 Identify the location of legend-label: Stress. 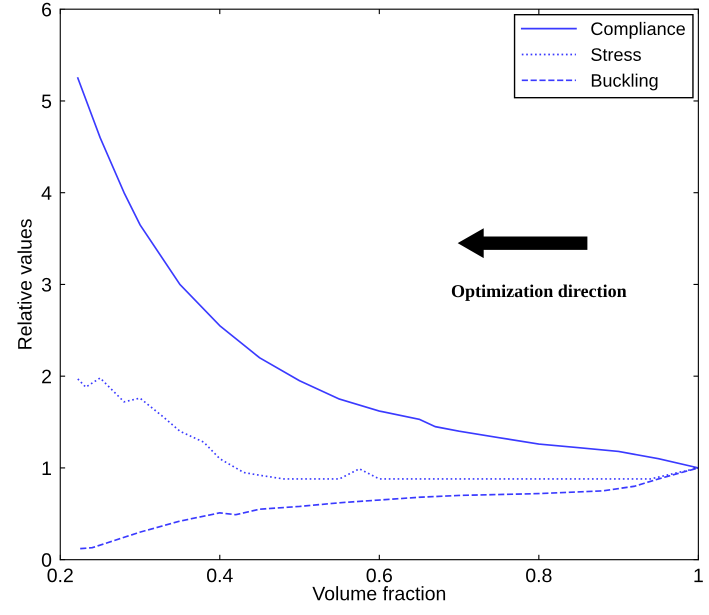
(616, 54).